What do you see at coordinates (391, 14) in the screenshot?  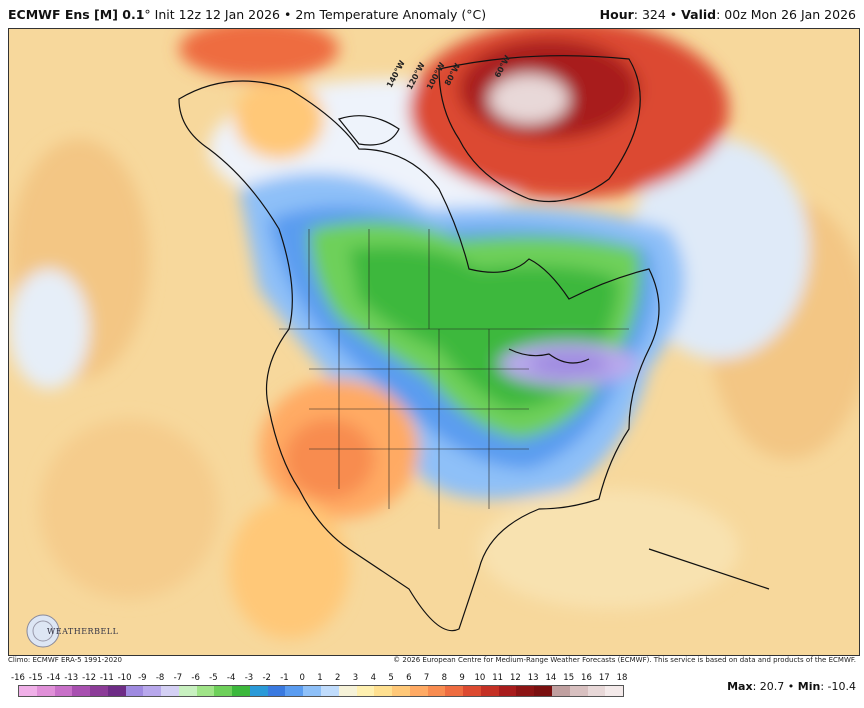 I see `field-name: 2m Temperature Anomaly (°C)` at bounding box center [391, 14].